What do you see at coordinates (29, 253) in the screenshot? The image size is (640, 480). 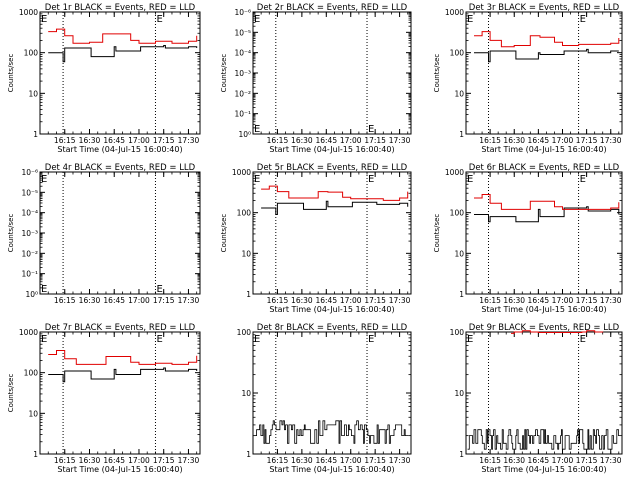 I see `y-tick-label: 10⁻²` at bounding box center [29, 253].